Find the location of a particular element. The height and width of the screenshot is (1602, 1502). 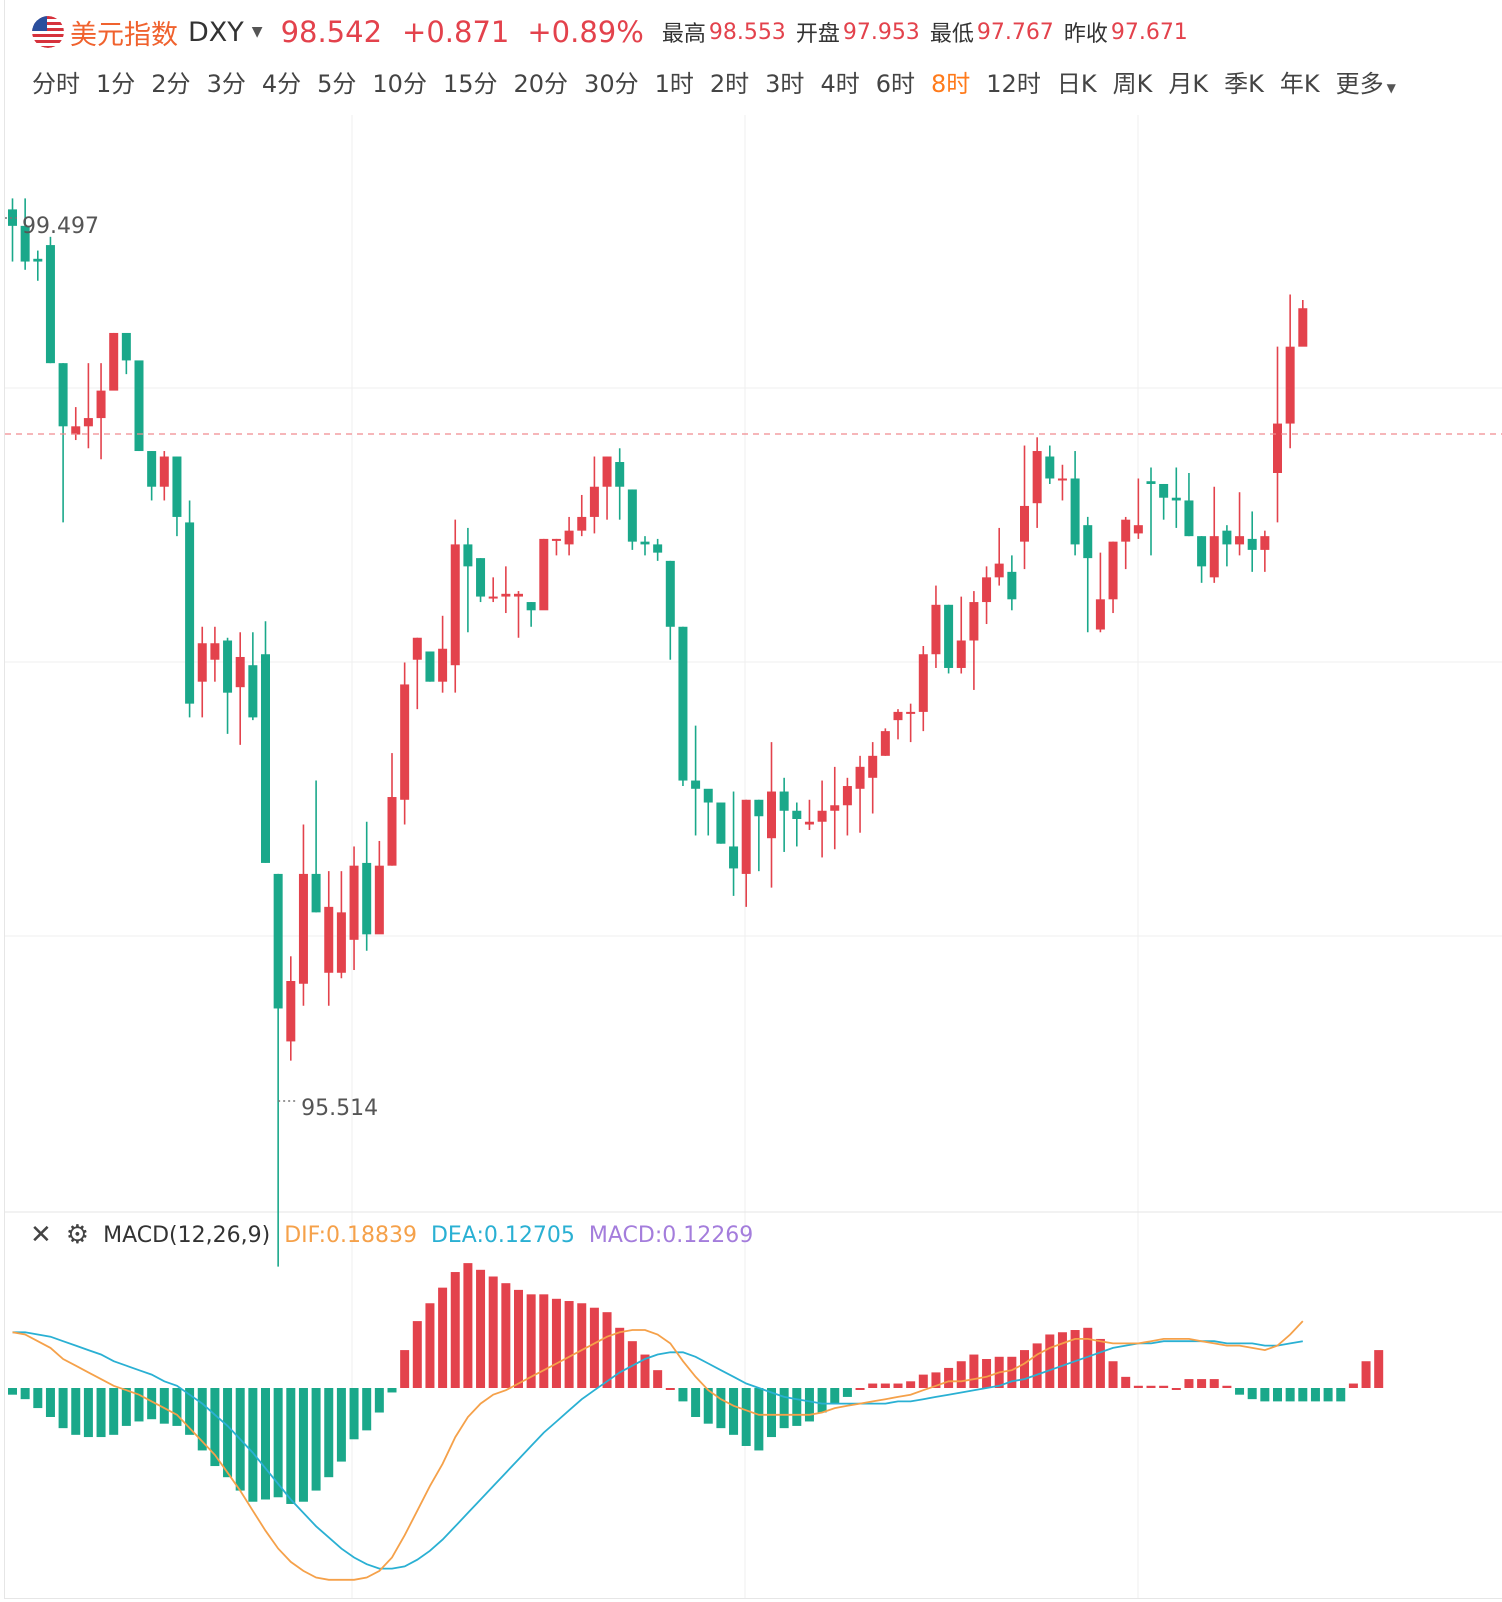

tab-1hour: 1时 is located at coordinates (674, 83).